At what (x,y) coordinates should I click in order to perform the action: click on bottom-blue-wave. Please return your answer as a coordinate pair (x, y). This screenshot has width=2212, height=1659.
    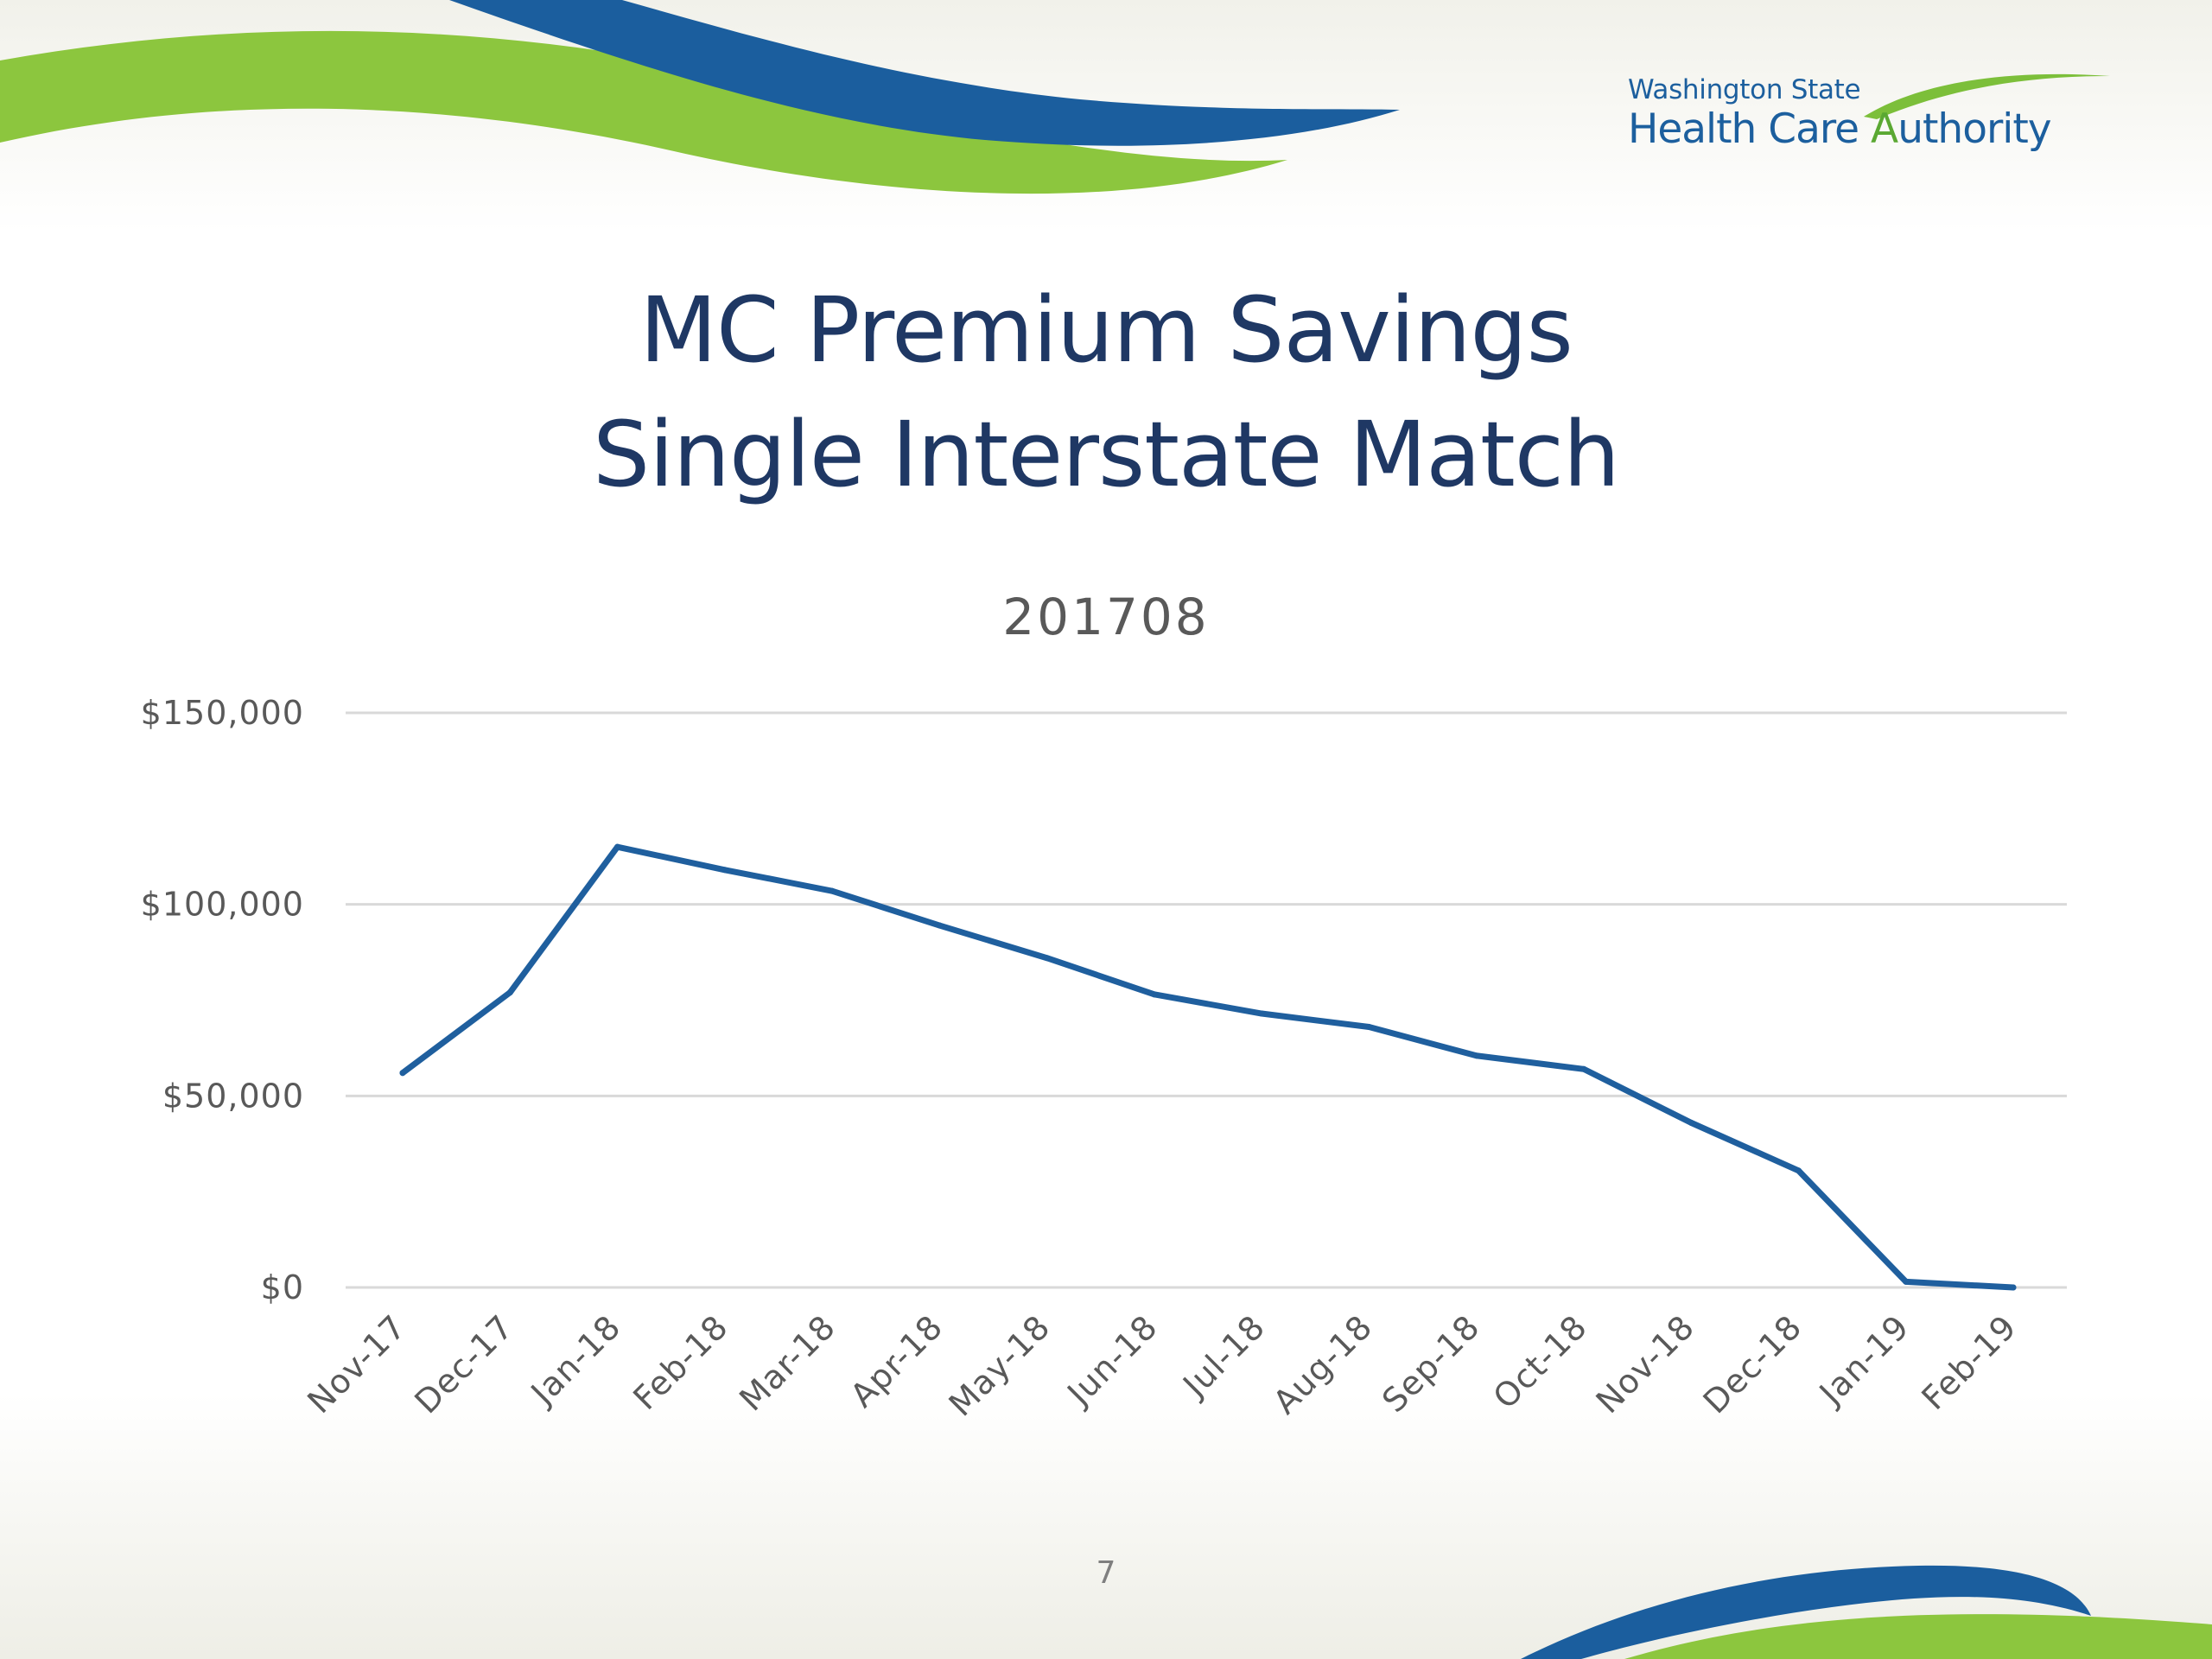
    Looking at the image, I should click on (1806, 1612).